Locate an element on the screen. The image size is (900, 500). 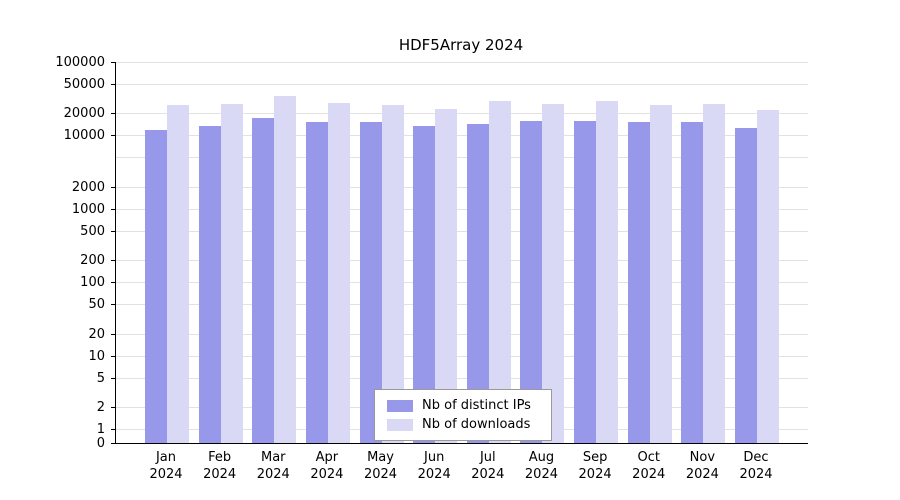
bar-downloads-may is located at coordinates (392, 273).